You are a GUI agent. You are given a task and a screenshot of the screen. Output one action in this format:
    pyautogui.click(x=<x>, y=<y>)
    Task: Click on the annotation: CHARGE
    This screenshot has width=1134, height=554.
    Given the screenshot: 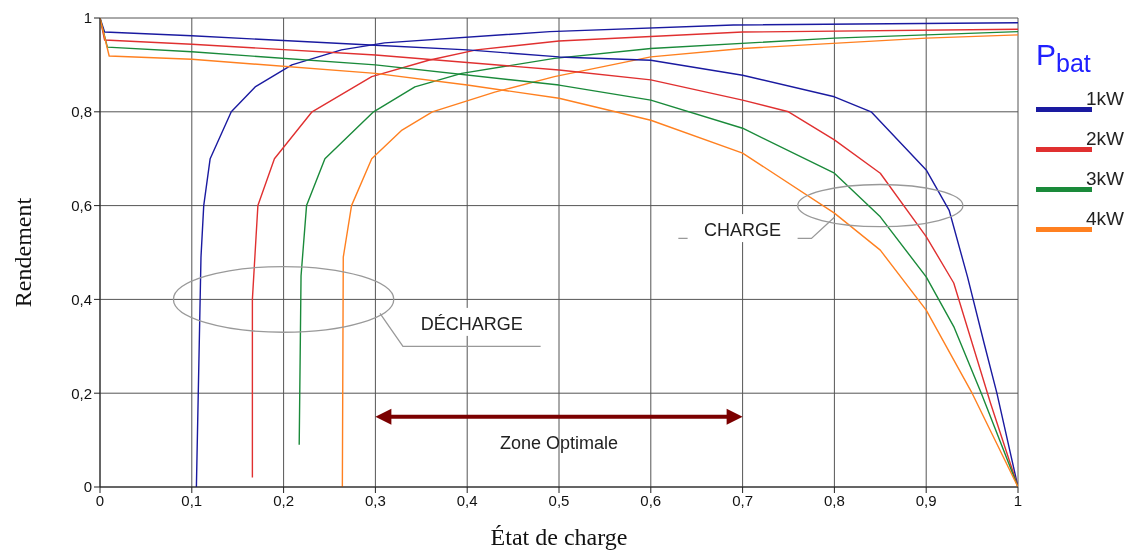 What is the action you would take?
    pyautogui.click(x=743, y=230)
    